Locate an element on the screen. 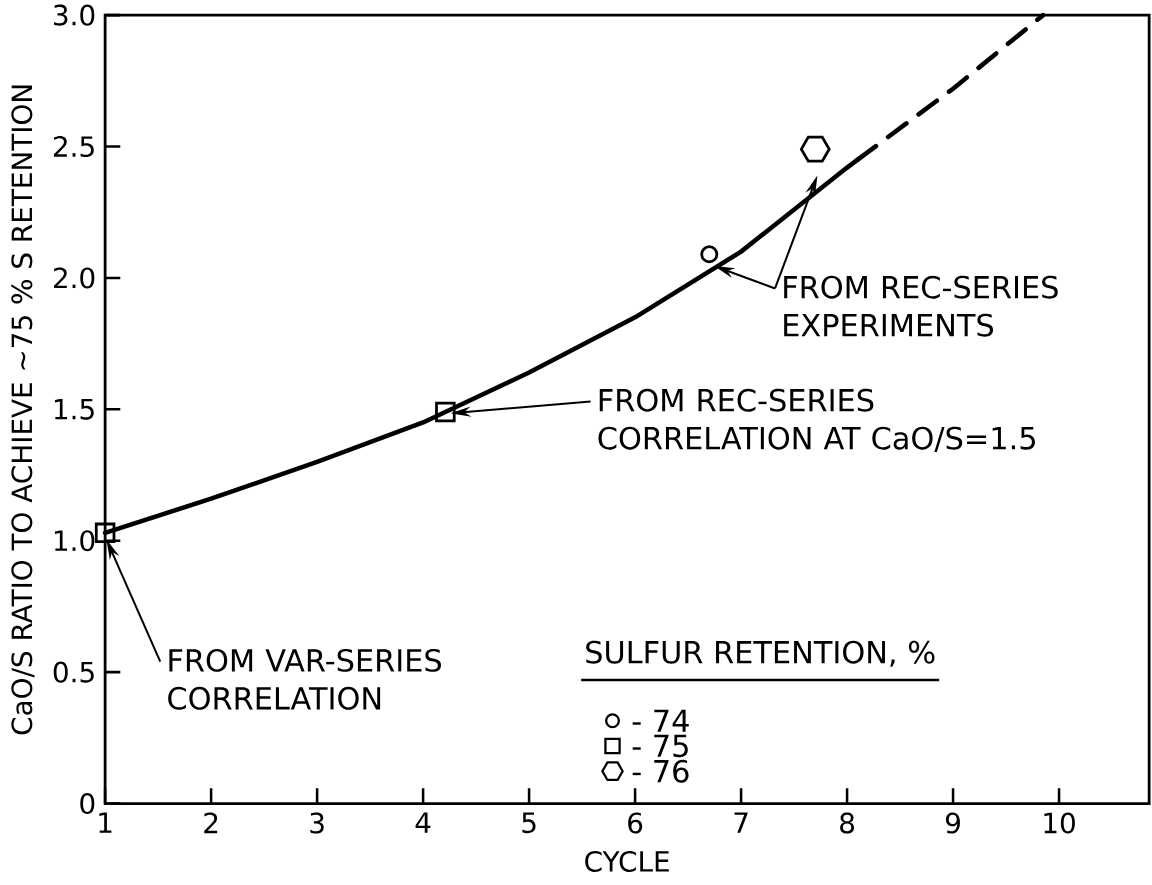  y-tick-label: 2.0 is located at coordinates (74, 278).